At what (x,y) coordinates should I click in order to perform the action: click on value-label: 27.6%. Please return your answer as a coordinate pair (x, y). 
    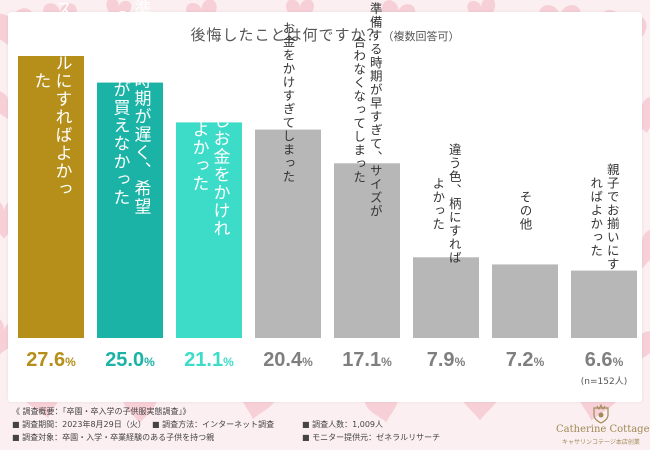
    Looking at the image, I should click on (51, 360).